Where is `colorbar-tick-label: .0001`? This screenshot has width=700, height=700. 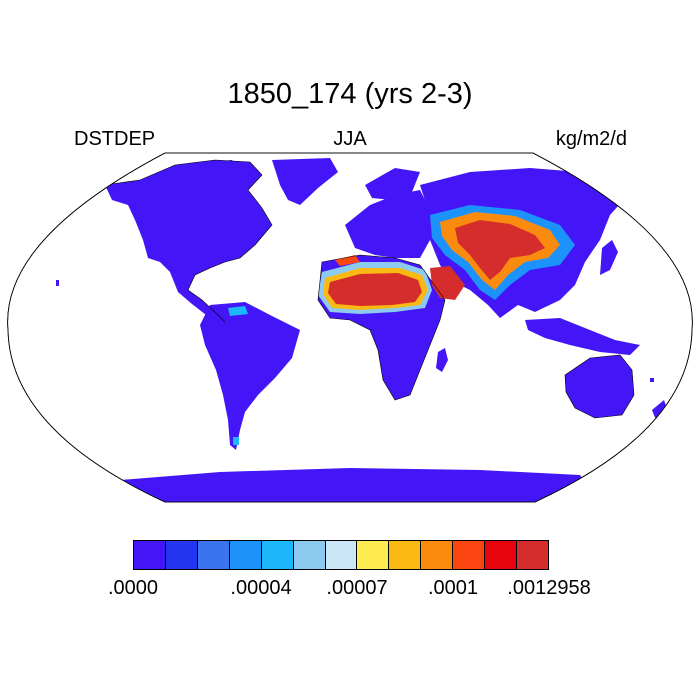
colorbar-tick-label: .0001 is located at coordinates (453, 588).